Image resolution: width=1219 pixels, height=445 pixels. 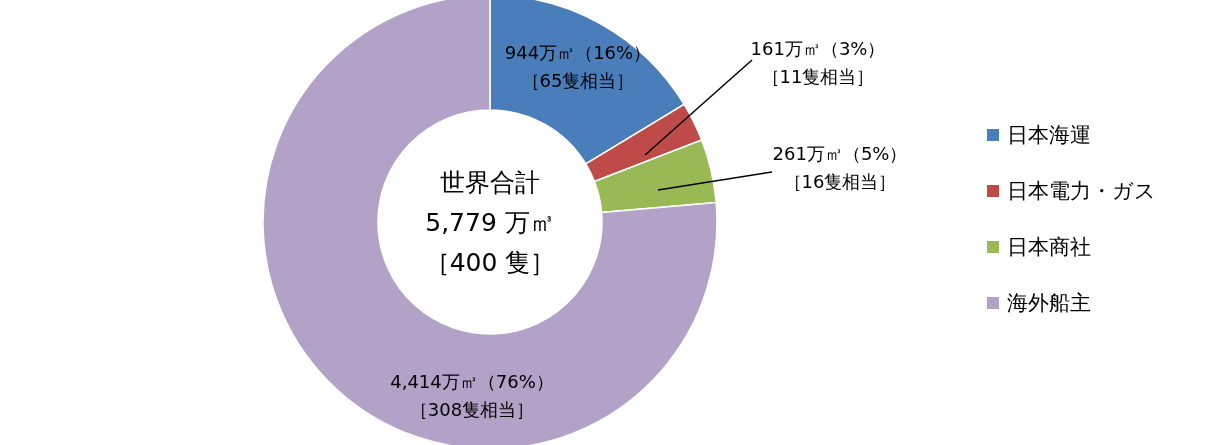 What do you see at coordinates (840, 167) in the screenshot?
I see `data-label: 261万㎥（5%）［16隻相当］` at bounding box center [840, 167].